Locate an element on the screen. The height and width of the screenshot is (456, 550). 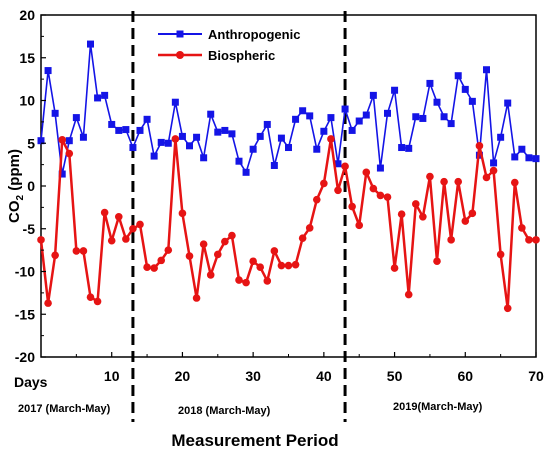
y-axis-title-main: CO is located at coordinates (14, 211).